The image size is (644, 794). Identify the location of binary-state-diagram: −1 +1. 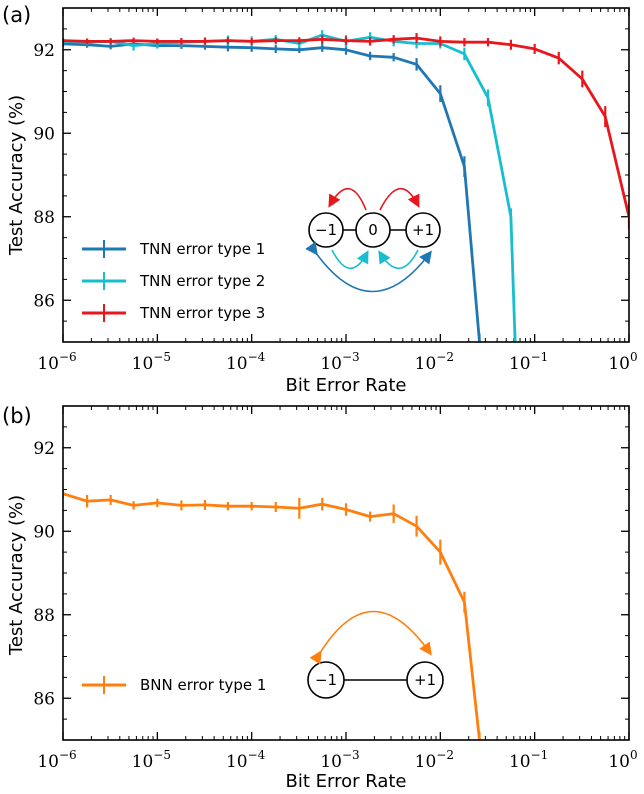
(375, 654).